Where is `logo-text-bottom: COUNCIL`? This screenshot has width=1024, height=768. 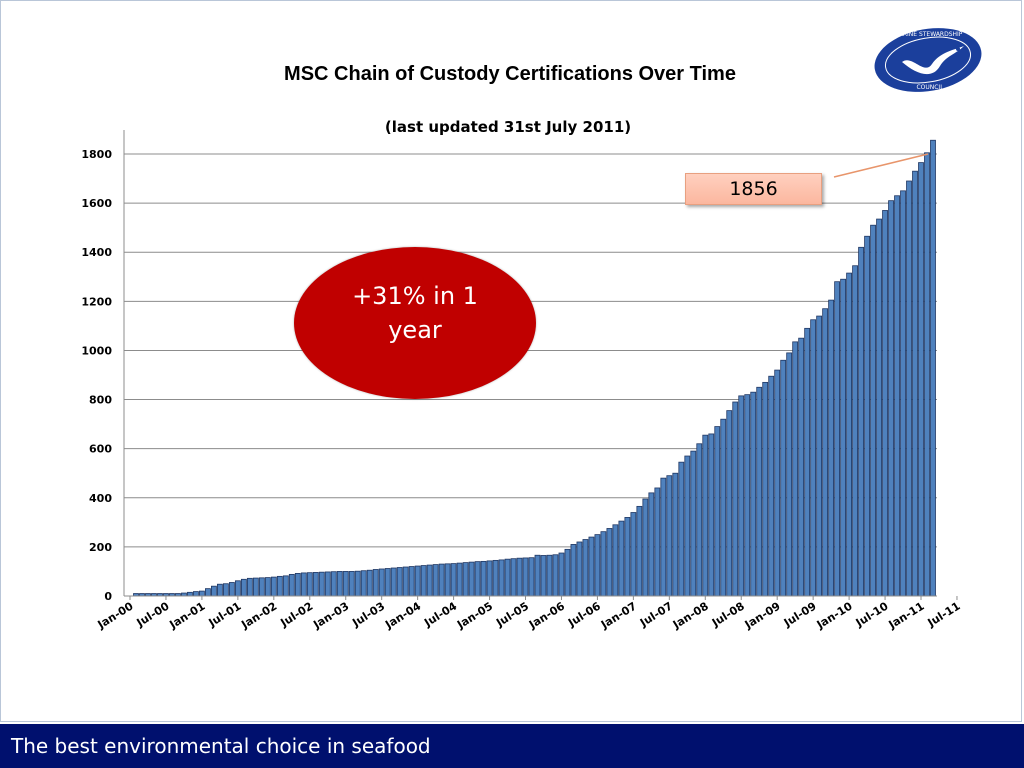 logo-text-bottom: COUNCIL is located at coordinates (930, 87).